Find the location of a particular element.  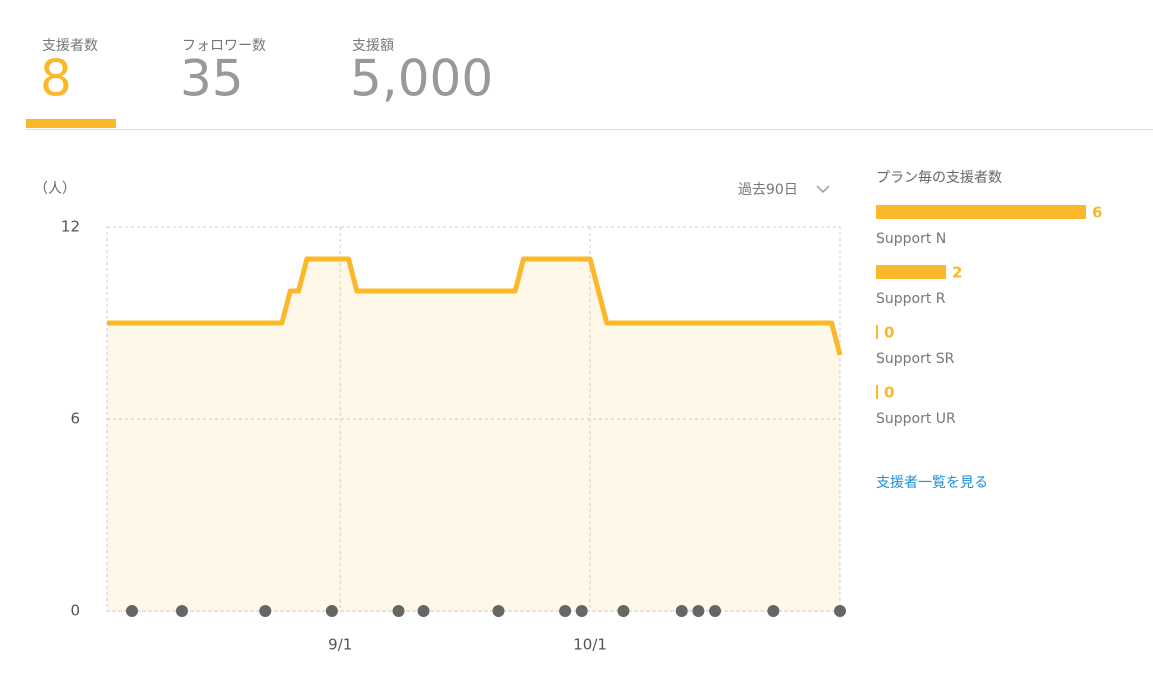

line is located at coordinates (475, 306).